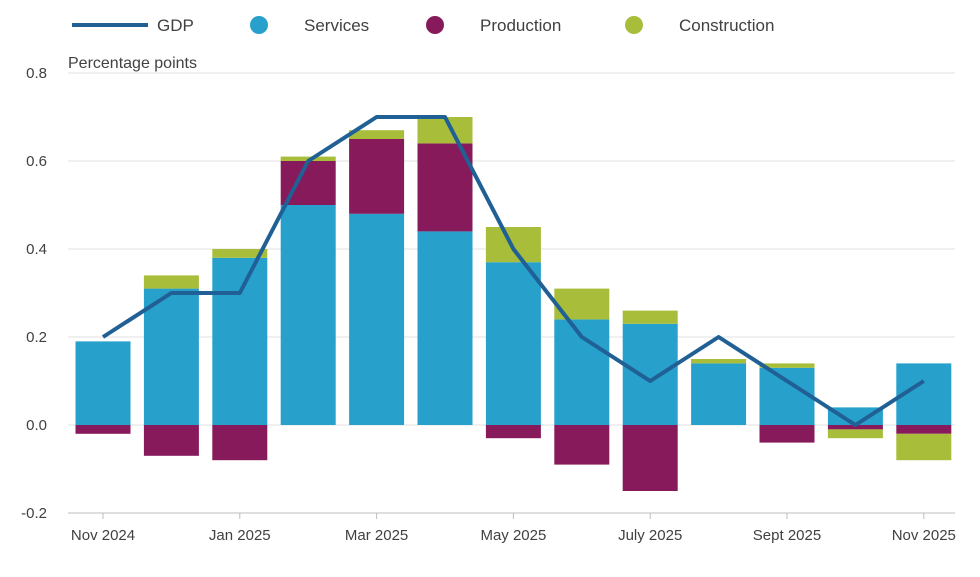 The width and height of the screenshot is (980, 577). I want to click on legend-construction-label: Construction, so click(726, 25).